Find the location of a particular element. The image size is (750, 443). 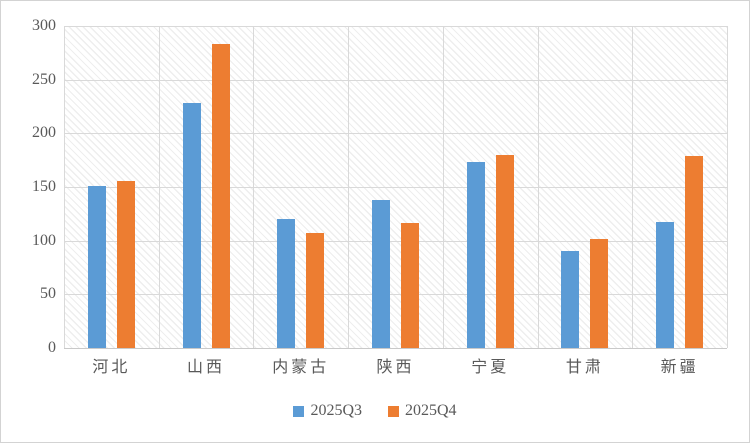

legend-item-2025Q3: 2025Q3 is located at coordinates (327, 411).